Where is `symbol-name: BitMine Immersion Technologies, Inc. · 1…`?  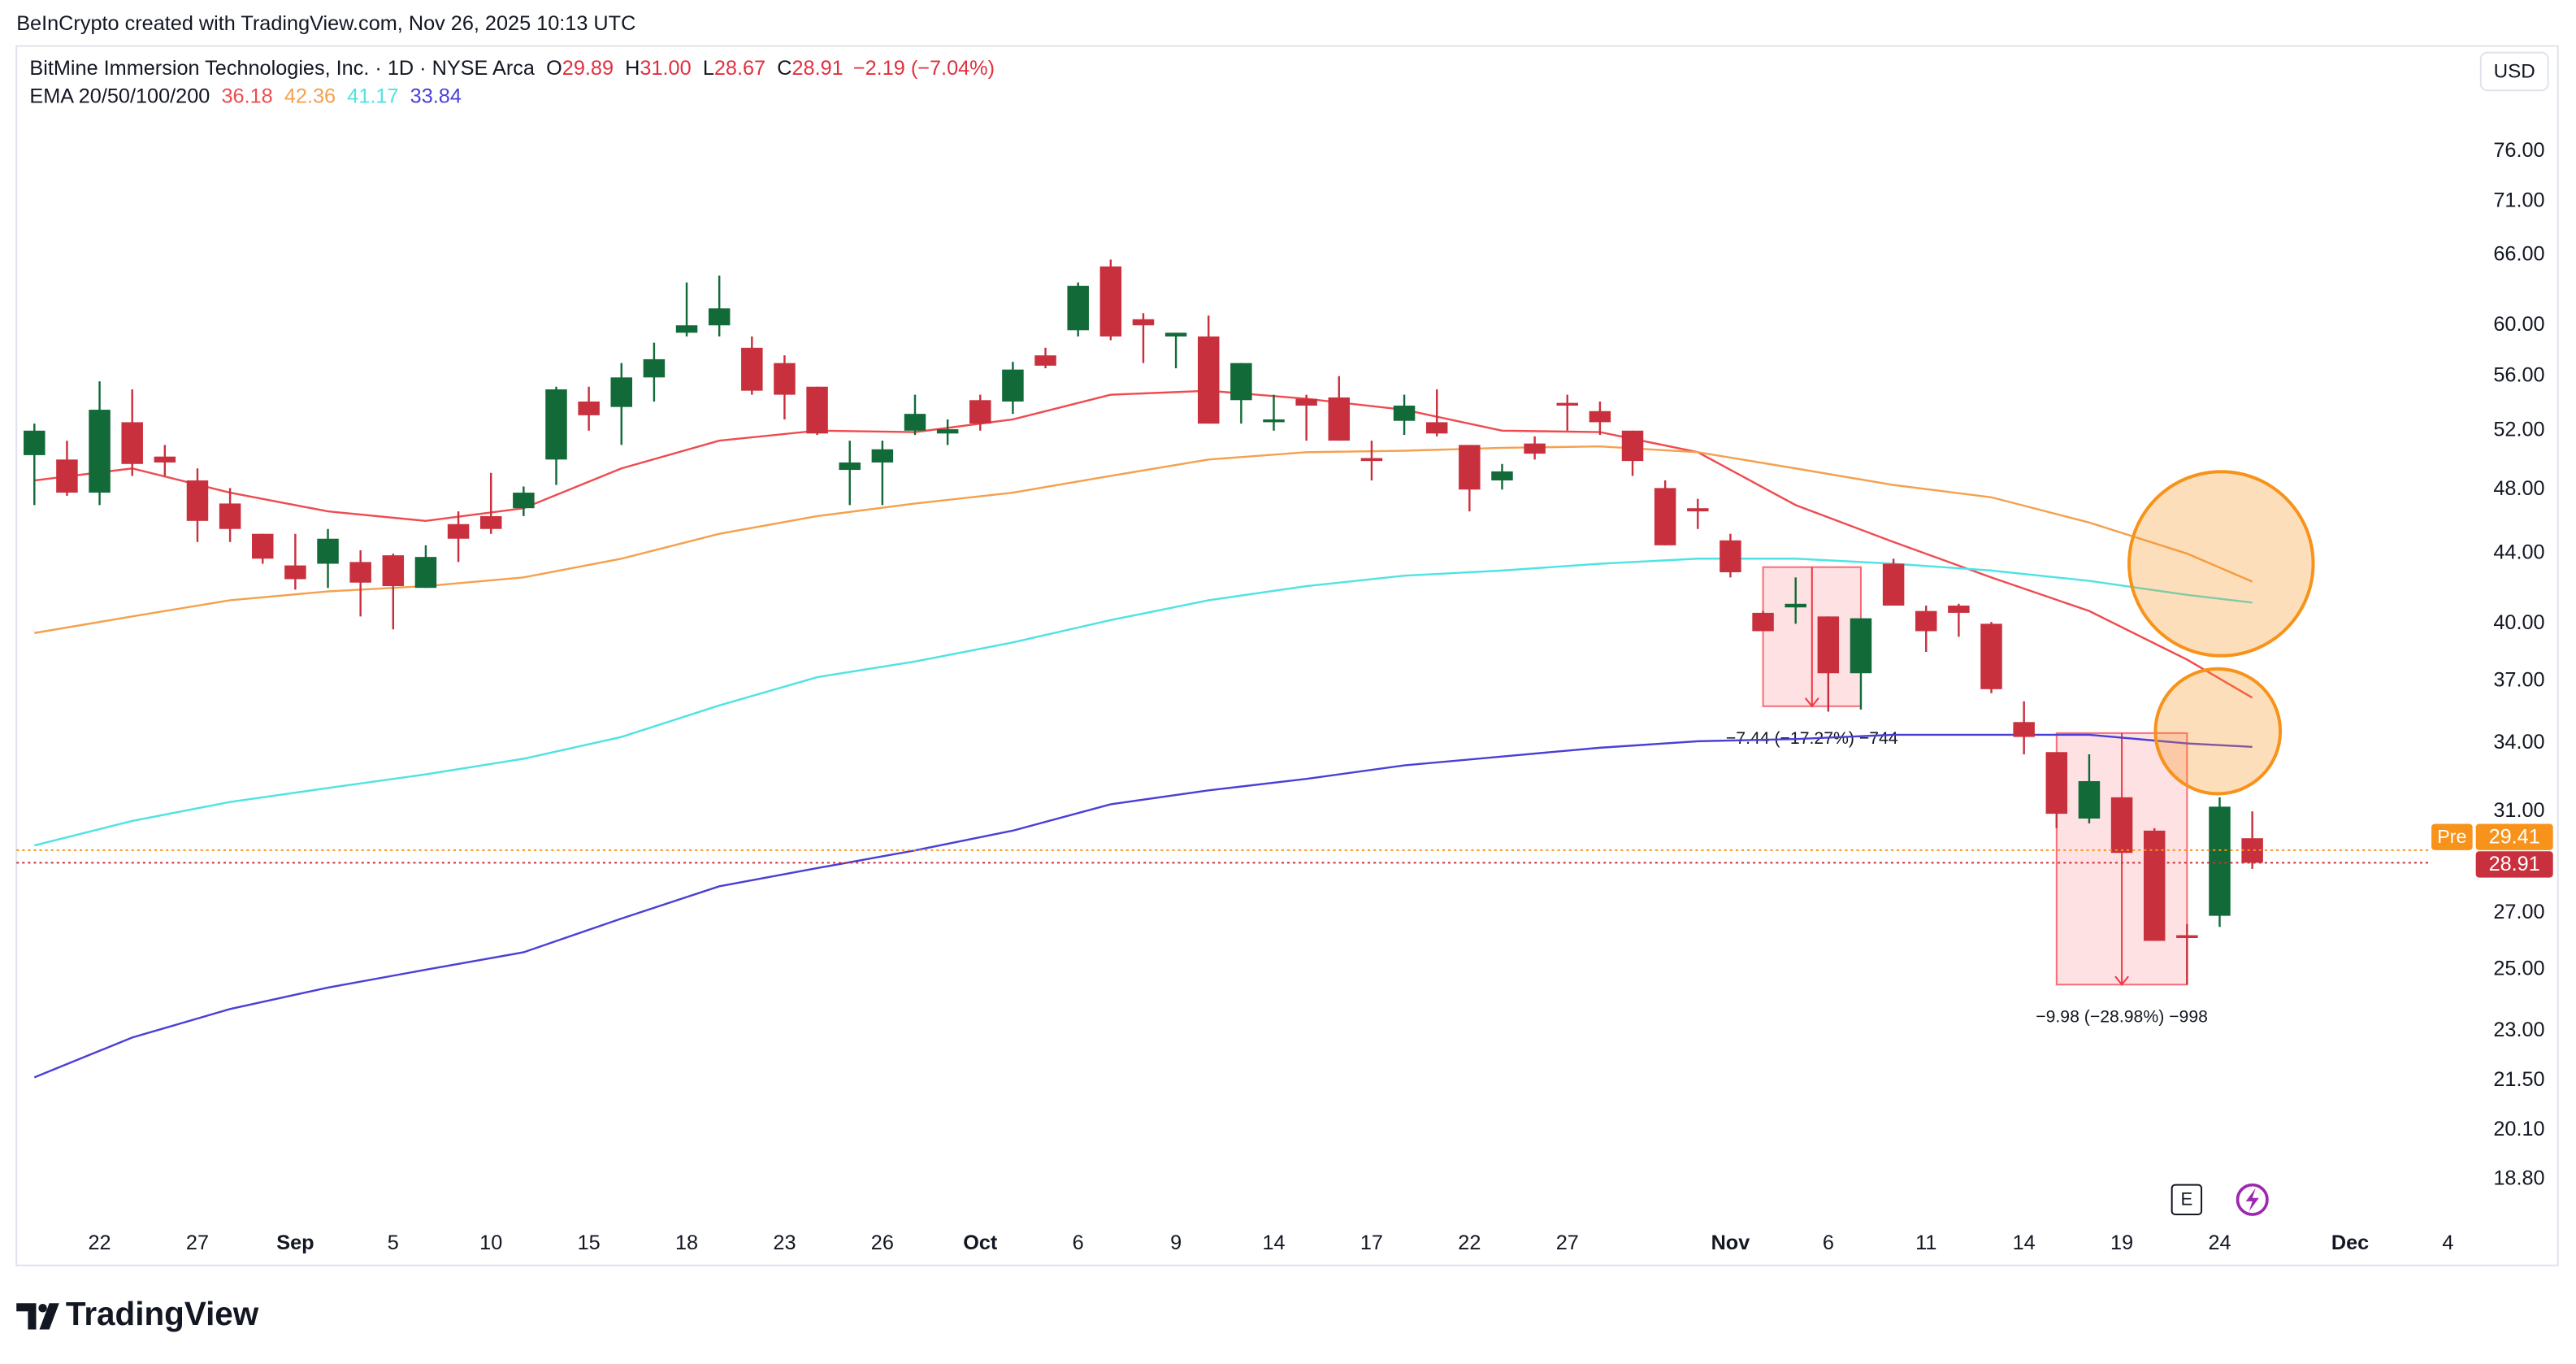
symbol-name: BitMine Immersion Technologies, Inc. · 1… is located at coordinates (282, 68).